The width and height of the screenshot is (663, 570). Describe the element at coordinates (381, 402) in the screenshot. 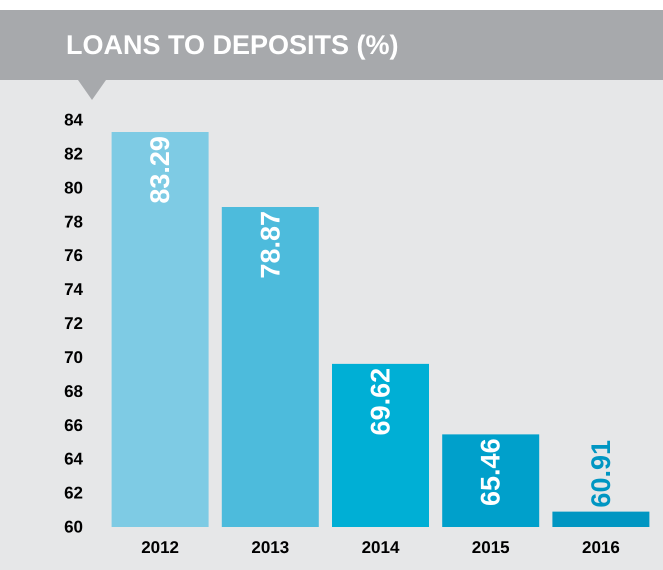

I see `data-label: 69.62` at that location.